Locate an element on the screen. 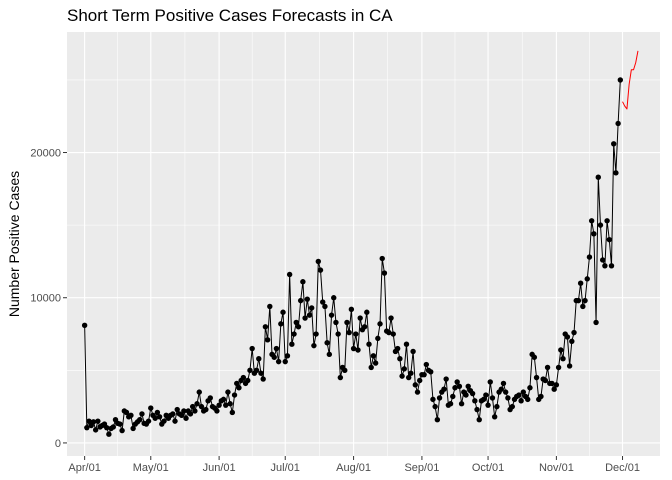 This screenshot has width=672, height=480. y-tick-label: 10000 is located at coordinates (45, 299).